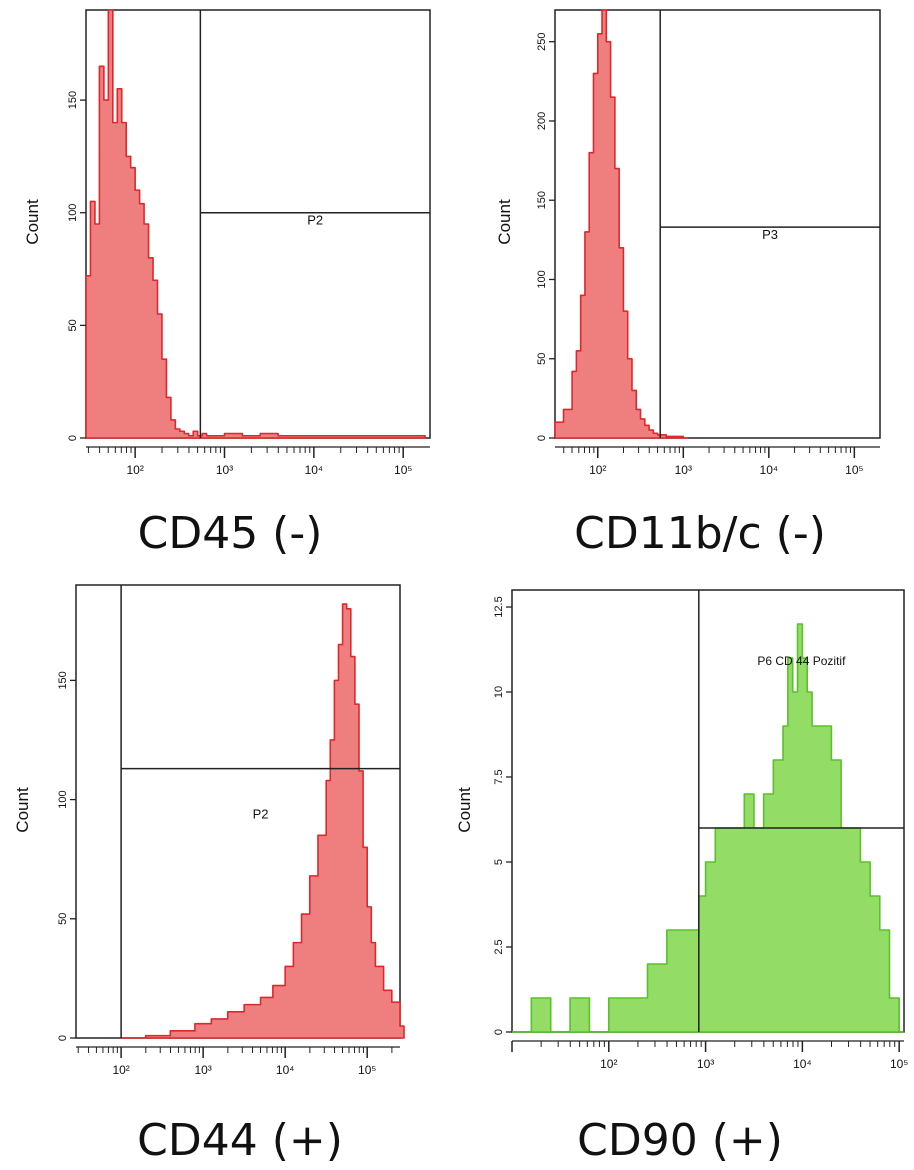 The image size is (914, 1170). I want to click on gate-label: P3, so click(770, 234).